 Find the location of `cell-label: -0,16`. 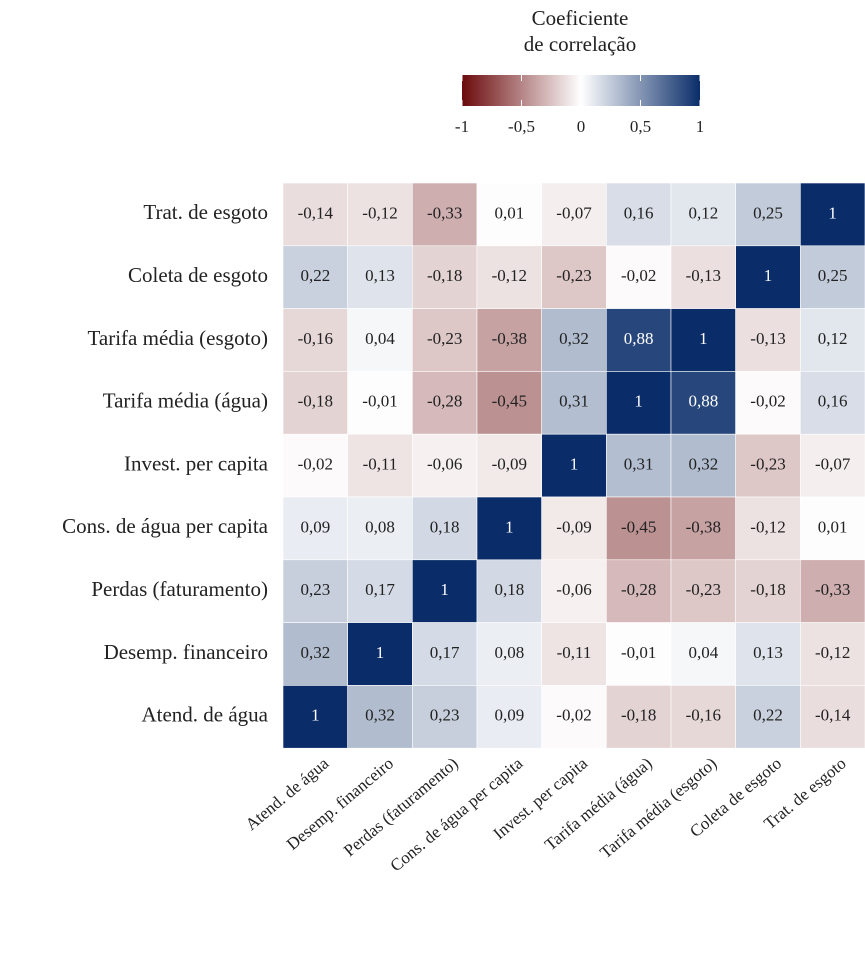

cell-label: -0,16 is located at coordinates (315, 338).